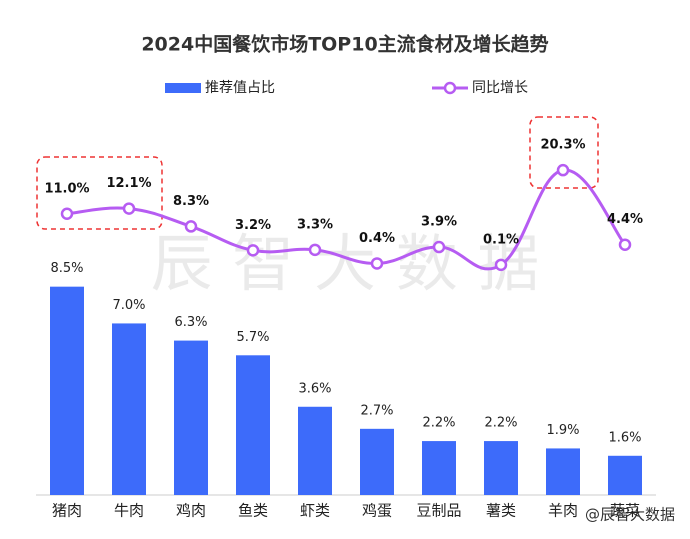 Image resolution: width=690 pixels, height=539 pixels. I want to click on x-tick-label: 虾类, so click(315, 511).